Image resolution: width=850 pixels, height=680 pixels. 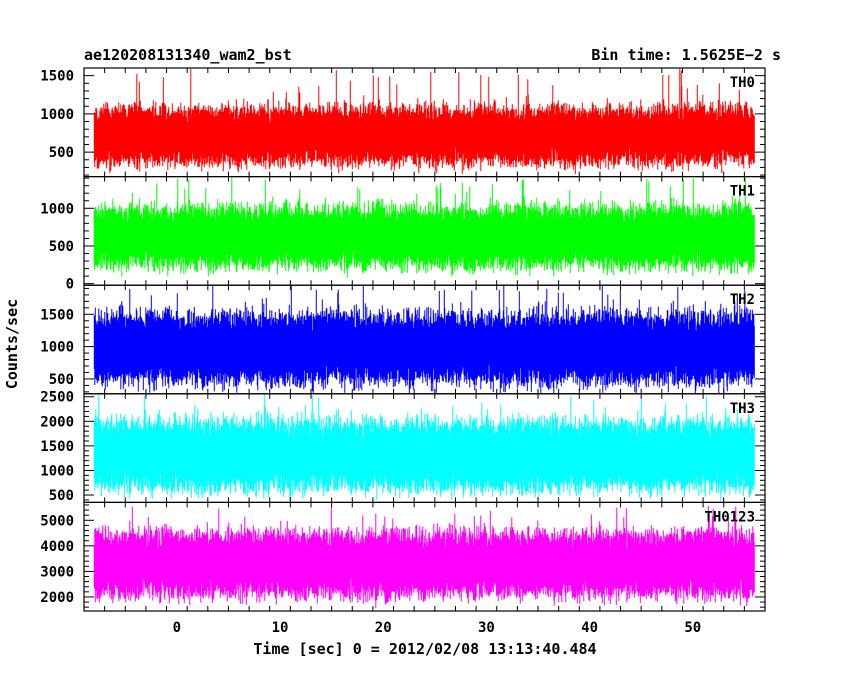 What do you see at coordinates (742, 83) in the screenshot?
I see `panel-label-th0: TH0` at bounding box center [742, 83].